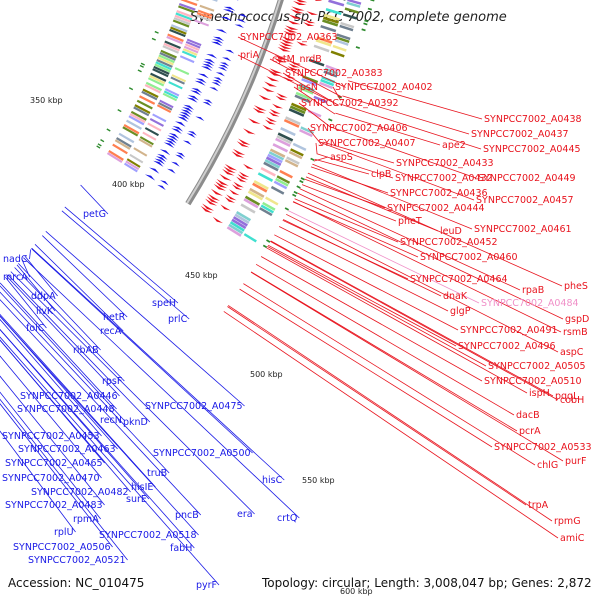 This screenshot has width=600, height=600. I want to click on gene-label: crtQ, so click(287, 518).